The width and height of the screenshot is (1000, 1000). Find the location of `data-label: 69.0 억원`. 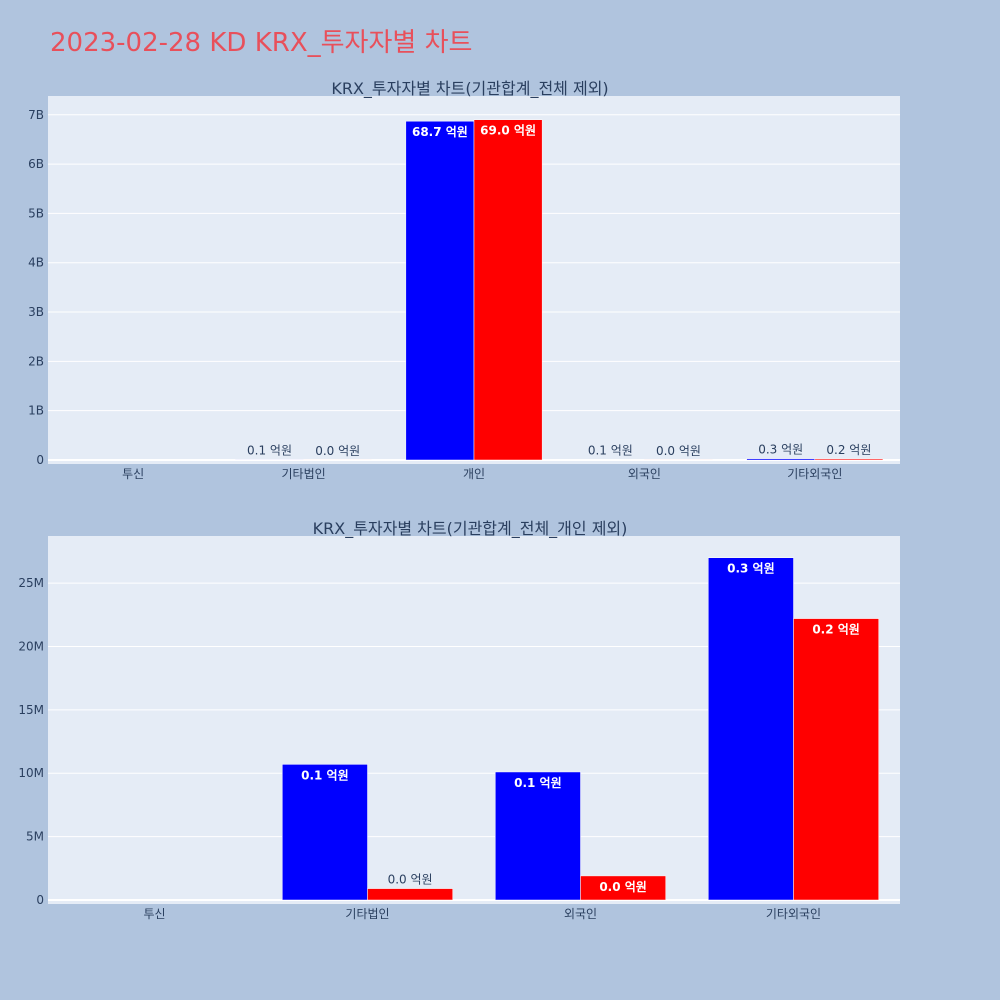

data-label: 69.0 억원 is located at coordinates (508, 131).